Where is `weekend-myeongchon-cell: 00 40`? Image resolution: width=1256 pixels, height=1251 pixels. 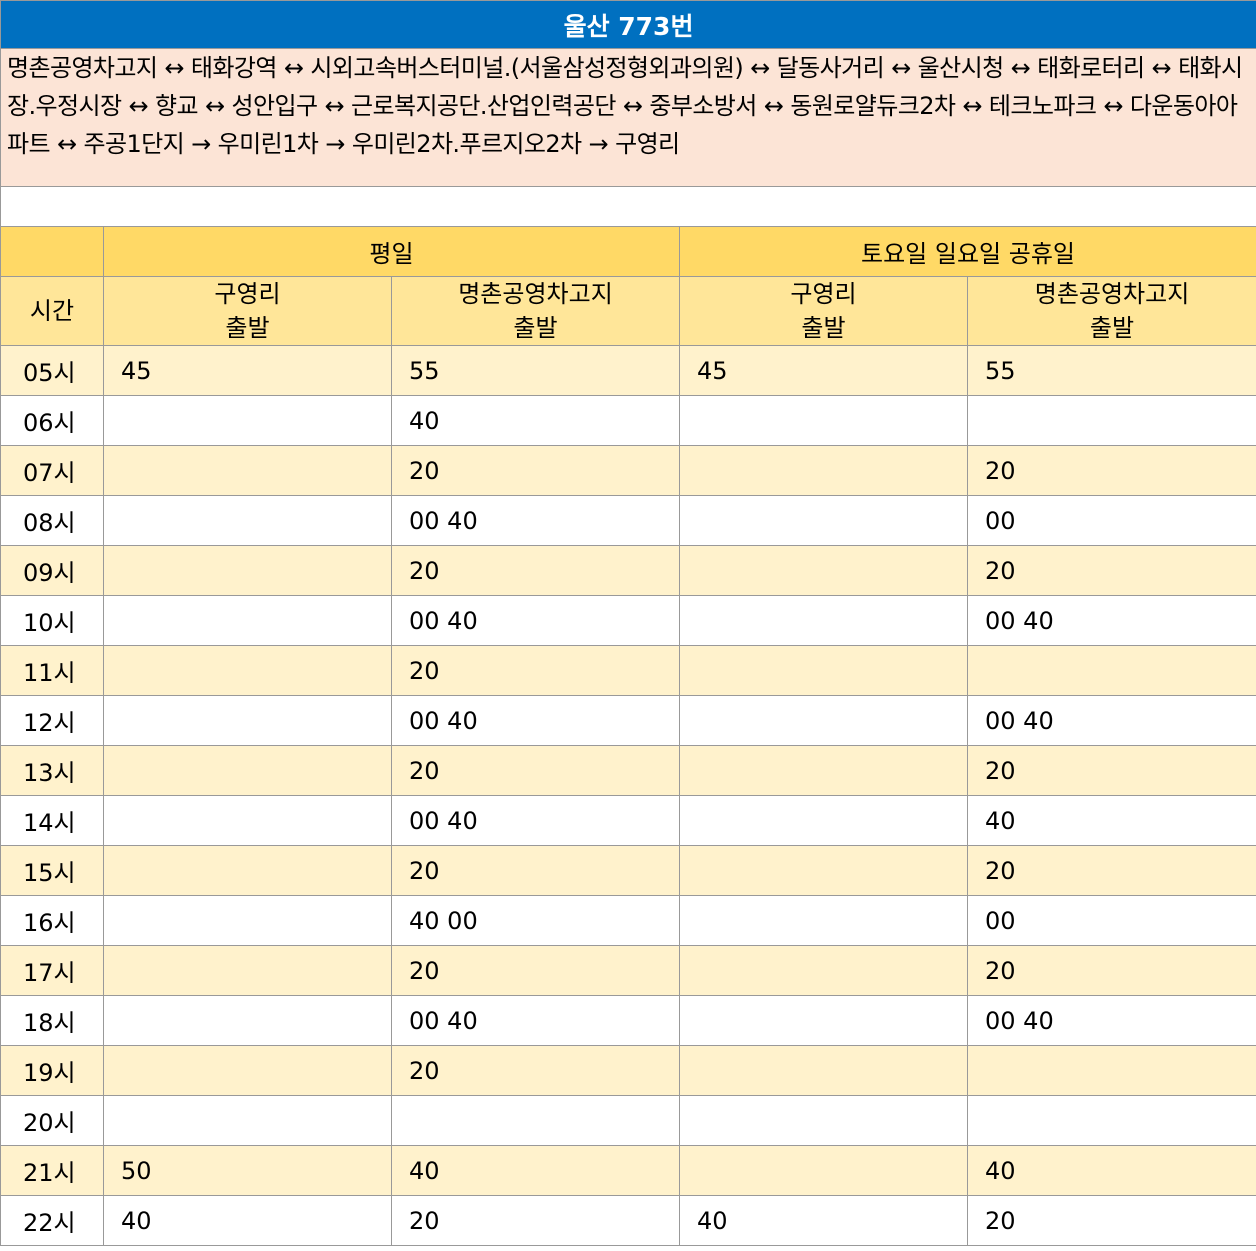
weekend-myeongchon-cell: 00 40 is located at coordinates (1111, 620).